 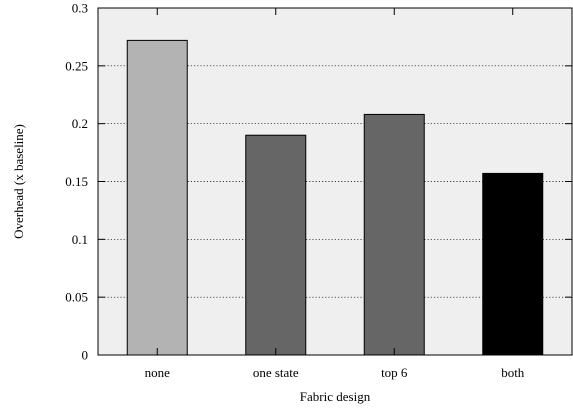 I want to click on y-tick-label: 0.3, so click(x=80, y=8).